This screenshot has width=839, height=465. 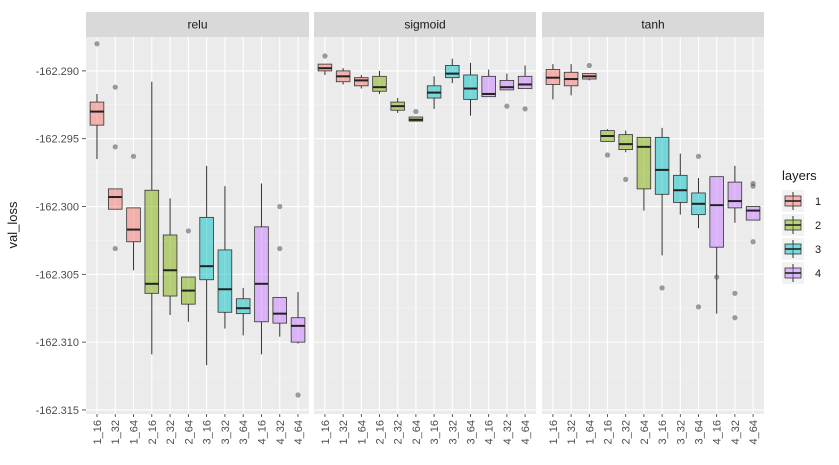 I want to click on facet-label: relu, so click(x=197, y=25).